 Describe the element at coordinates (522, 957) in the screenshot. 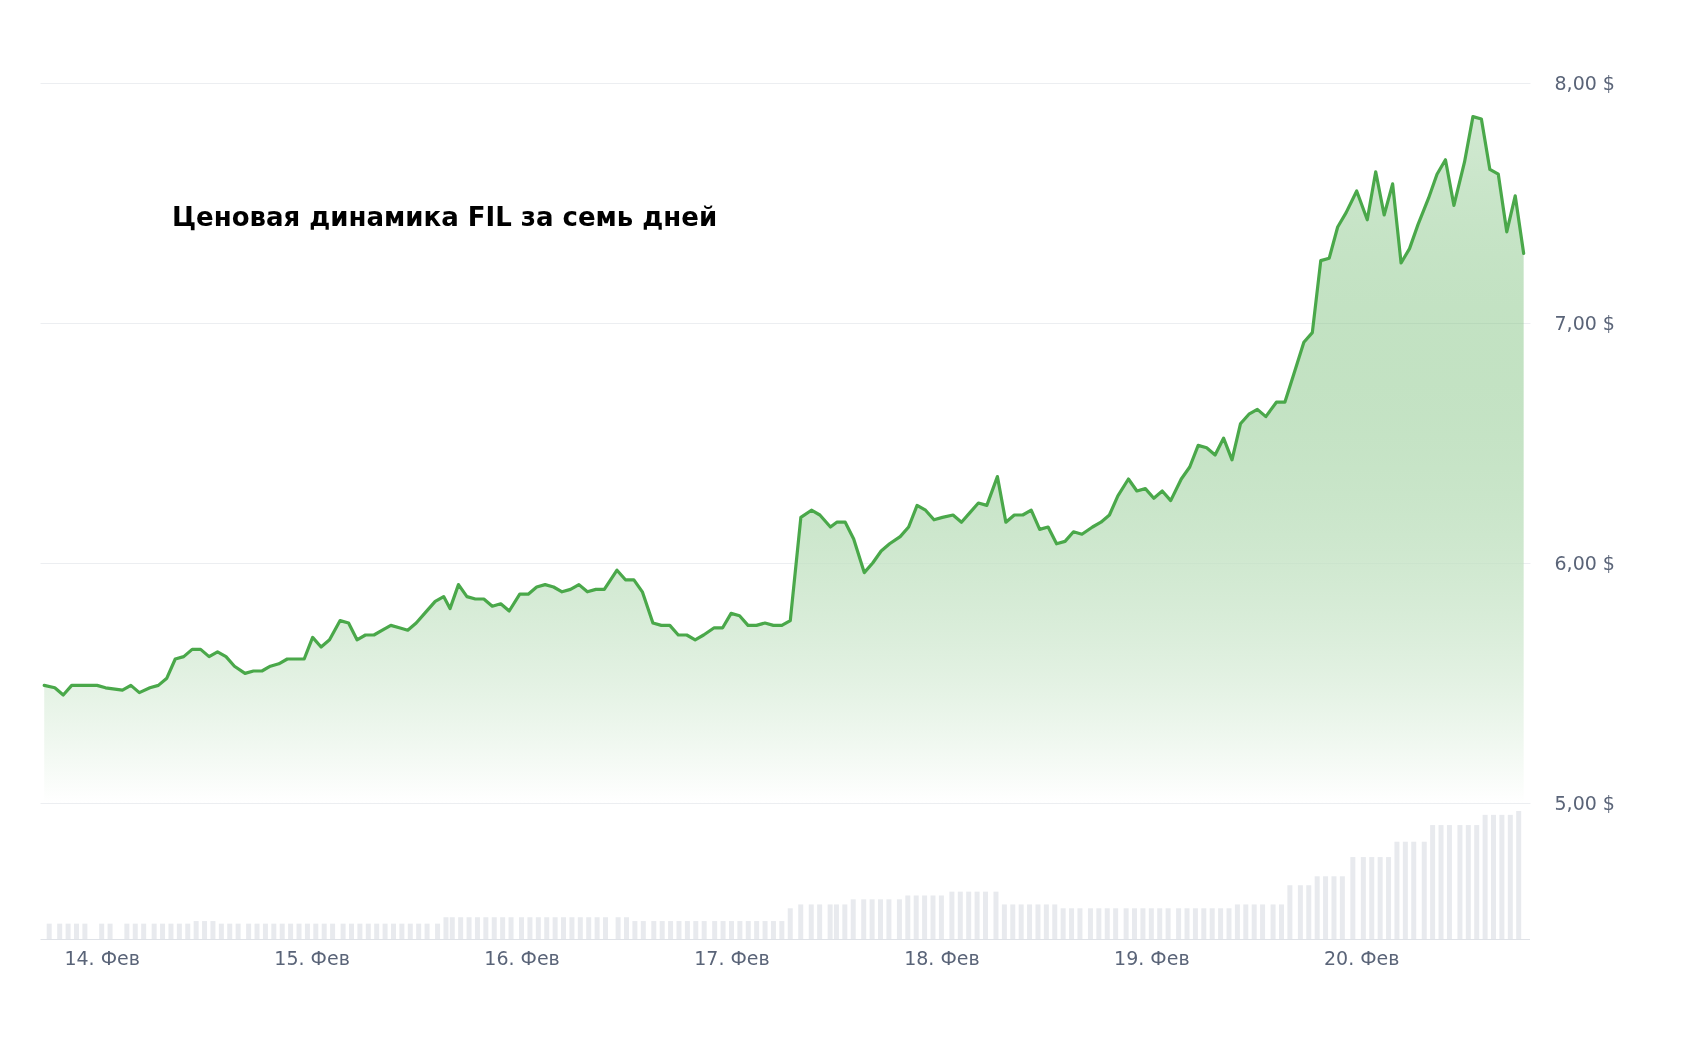

I see `x-tick-label: 16. Фев` at that location.